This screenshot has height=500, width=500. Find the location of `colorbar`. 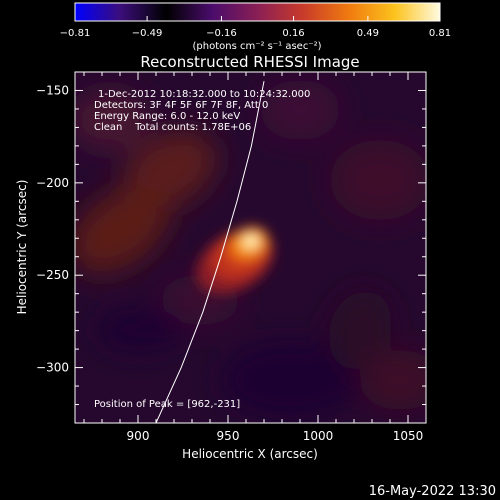

colorbar is located at coordinates (257, 12).